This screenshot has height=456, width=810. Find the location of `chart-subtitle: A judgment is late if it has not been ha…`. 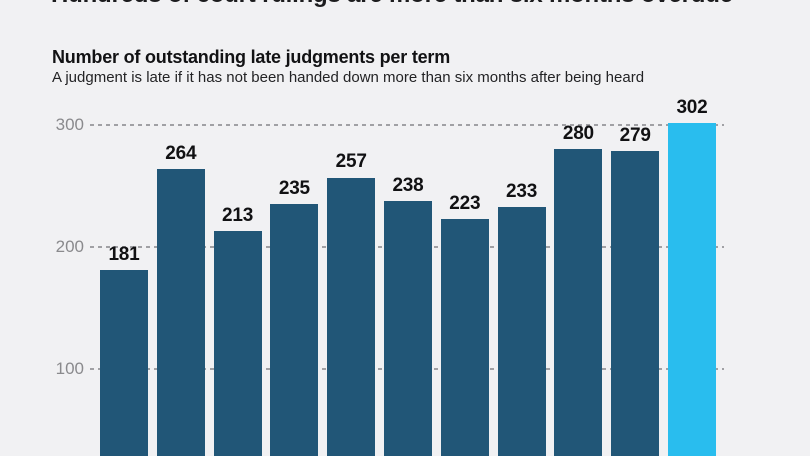

chart-subtitle: A judgment is late if it has not been ha… is located at coordinates (348, 77).